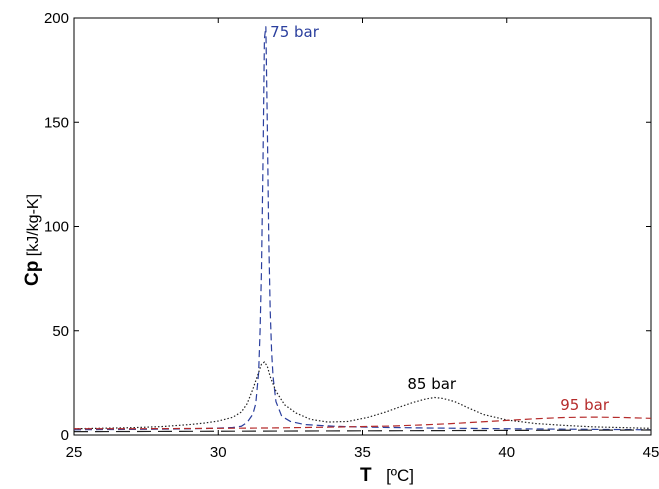 The height and width of the screenshot is (489, 659). Describe the element at coordinates (363, 423) in the screenshot. I see `series-line-95-bar` at that location.